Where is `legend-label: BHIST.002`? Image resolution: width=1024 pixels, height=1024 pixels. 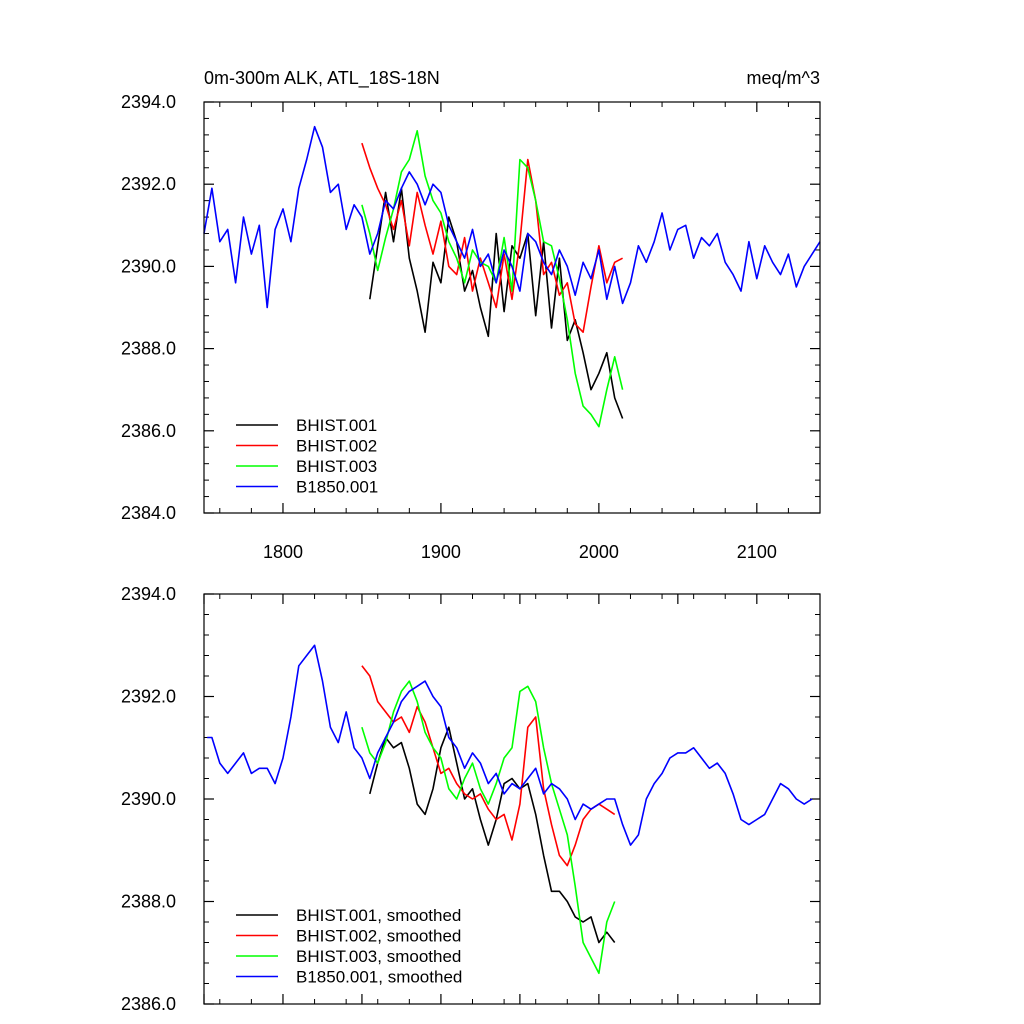 legend-label: BHIST.002 is located at coordinates (336, 446).